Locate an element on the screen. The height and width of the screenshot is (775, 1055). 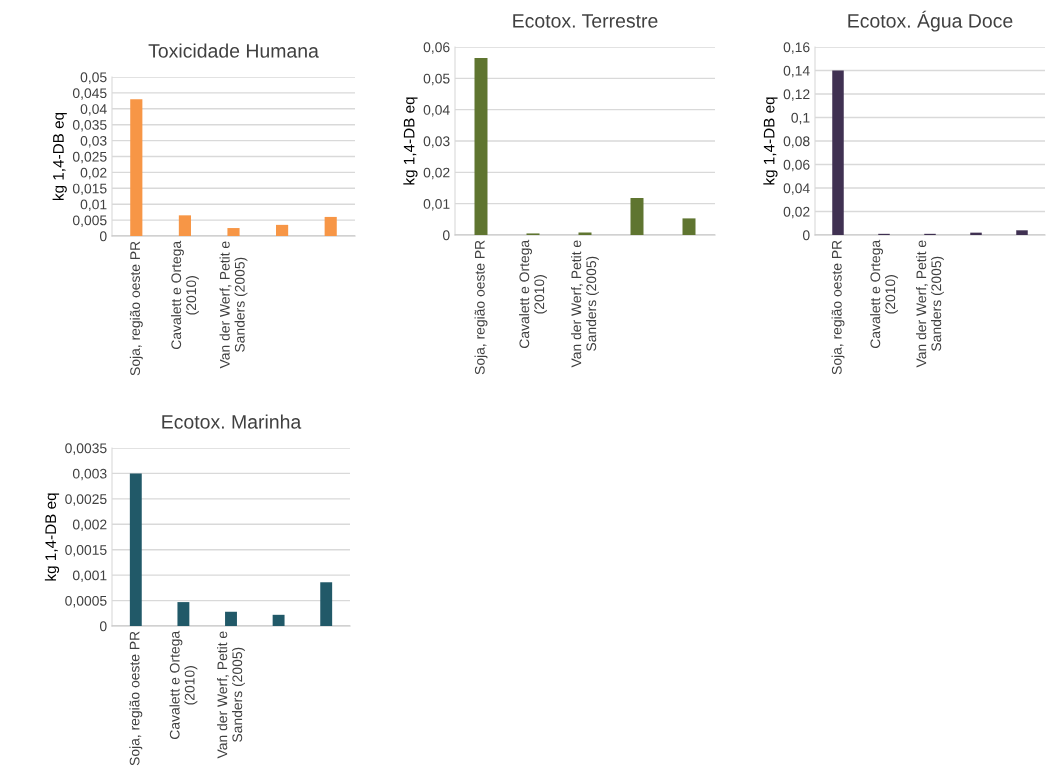
chart-title: Ecotox. Terrestre is located at coordinates (585, 21).